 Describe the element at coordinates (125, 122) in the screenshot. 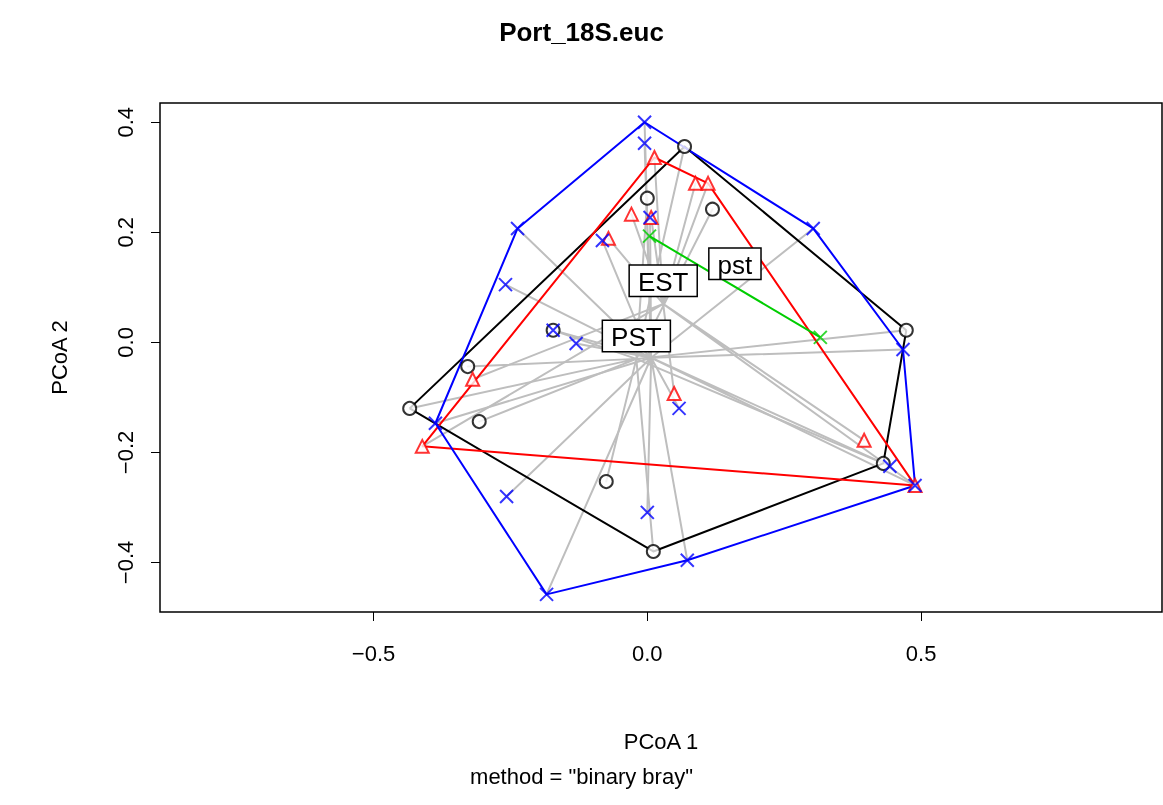

I see `y-tick-label: 0.4` at that location.